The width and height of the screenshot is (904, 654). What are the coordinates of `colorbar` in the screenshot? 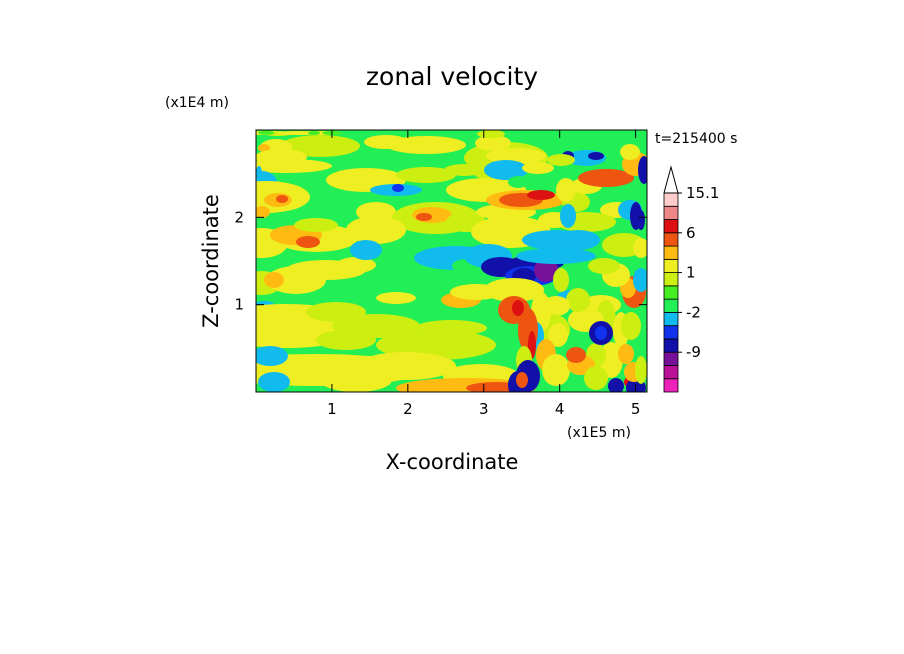 It's located at (671, 279).